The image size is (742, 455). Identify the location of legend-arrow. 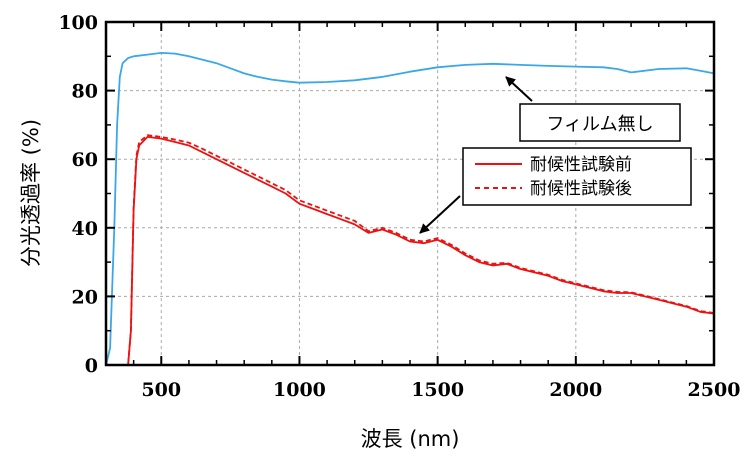
(440, 214).